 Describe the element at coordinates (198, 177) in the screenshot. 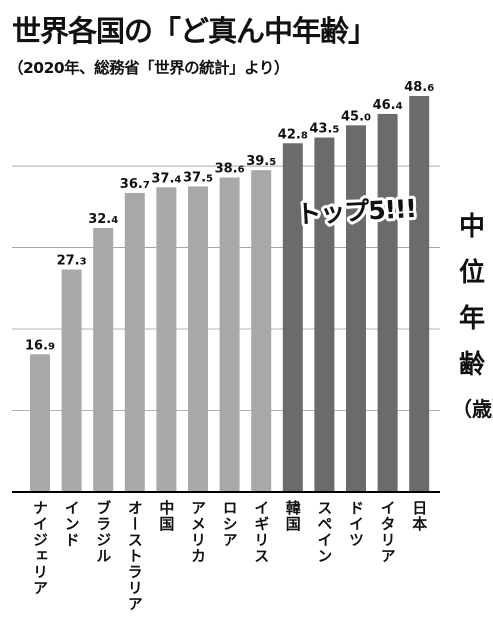

I see `value-label: 37.5` at that location.